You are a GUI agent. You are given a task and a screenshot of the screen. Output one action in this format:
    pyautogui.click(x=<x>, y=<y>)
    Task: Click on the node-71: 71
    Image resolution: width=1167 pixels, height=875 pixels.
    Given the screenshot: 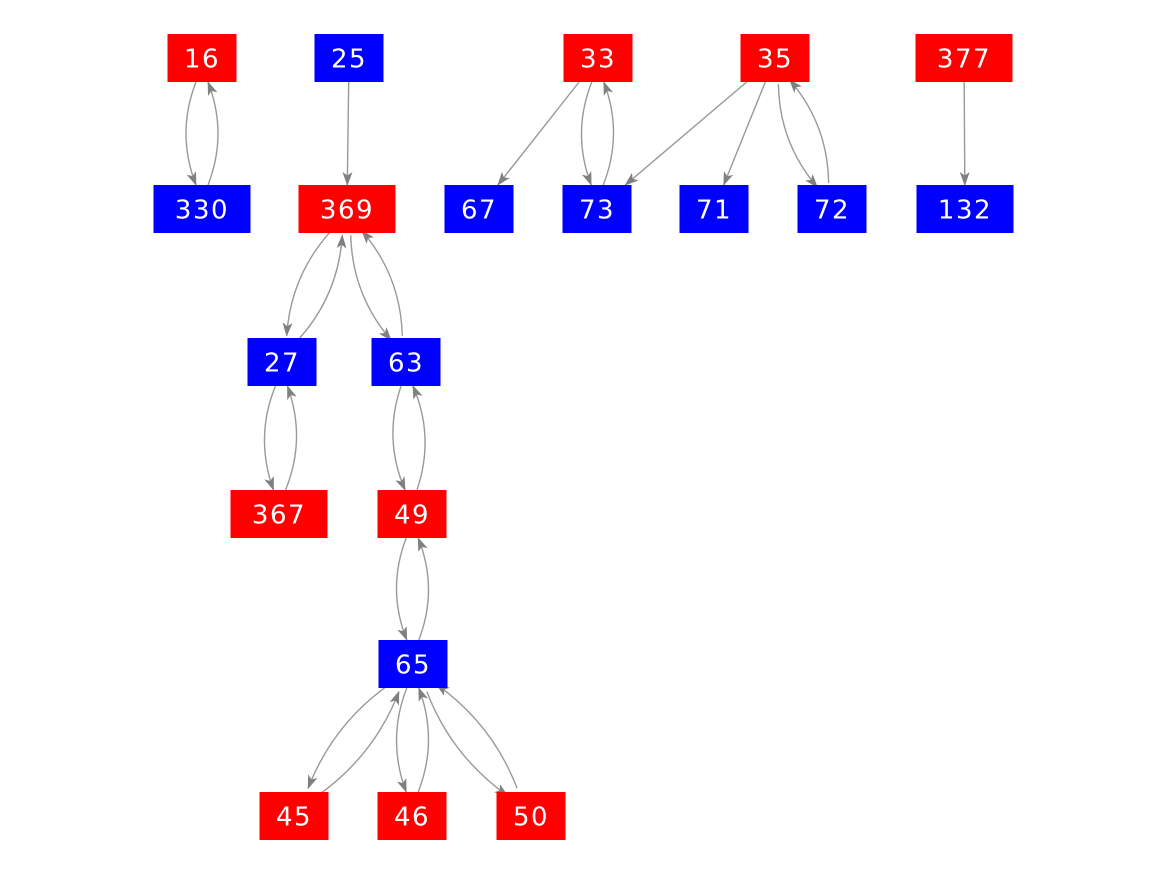 What is the action you would take?
    pyautogui.click(x=714, y=209)
    